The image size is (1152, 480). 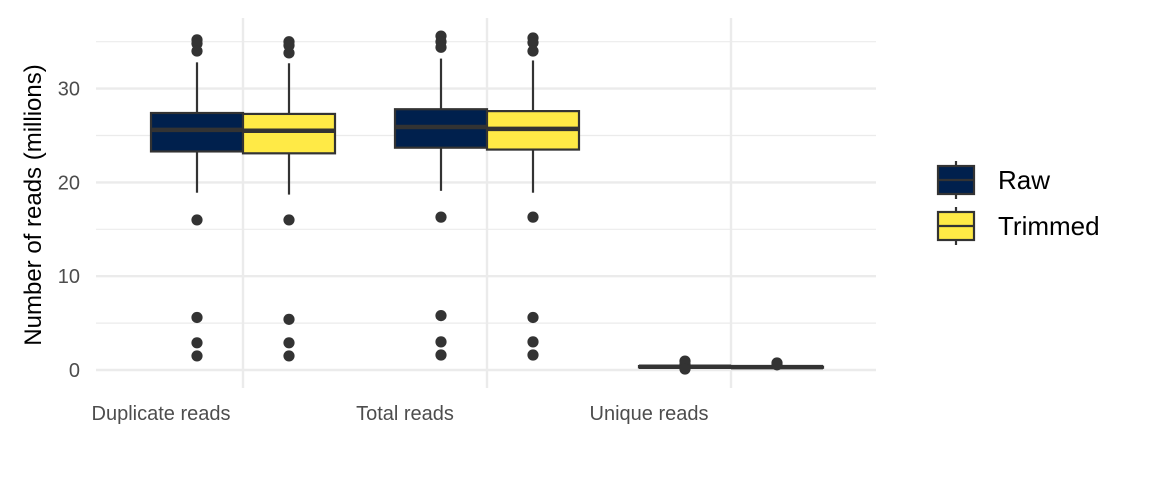 I want to click on legend: Raw Trimmed, so click(x=1018, y=203).